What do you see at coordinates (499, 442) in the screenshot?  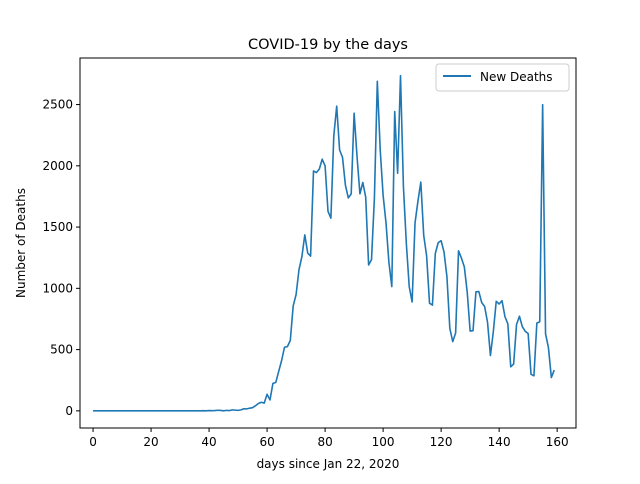 I see `x-tick-label: 140` at bounding box center [499, 442].